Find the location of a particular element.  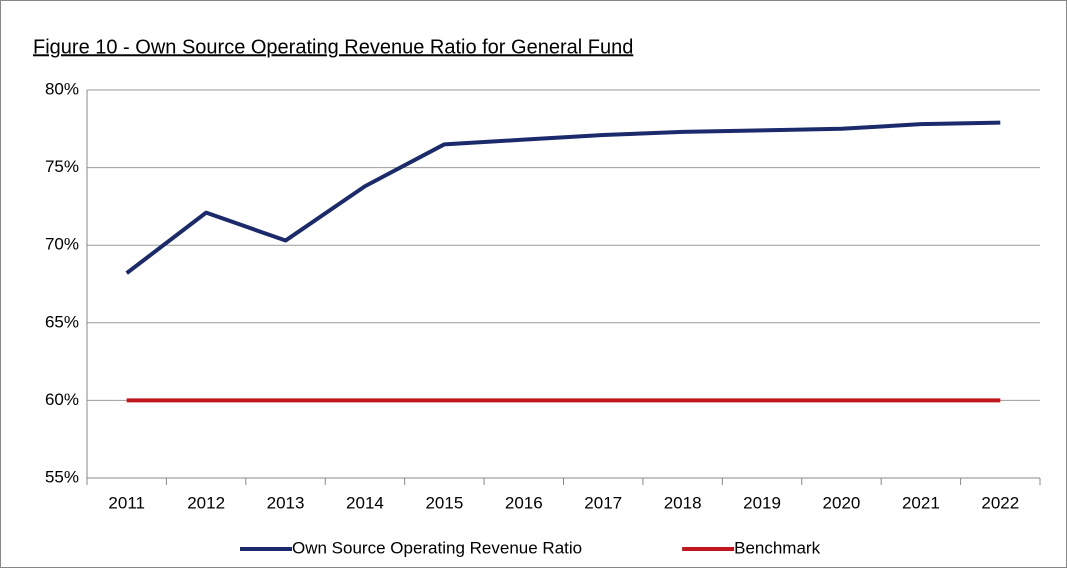

x-tick-label: 2016 is located at coordinates (524, 502).